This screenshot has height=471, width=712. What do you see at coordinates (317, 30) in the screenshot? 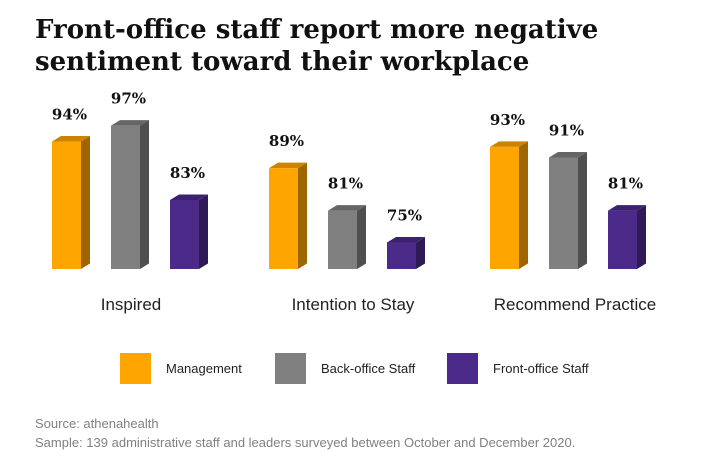
I see `chart-title-line-1: Front-office staff report more negative` at bounding box center [317, 30].